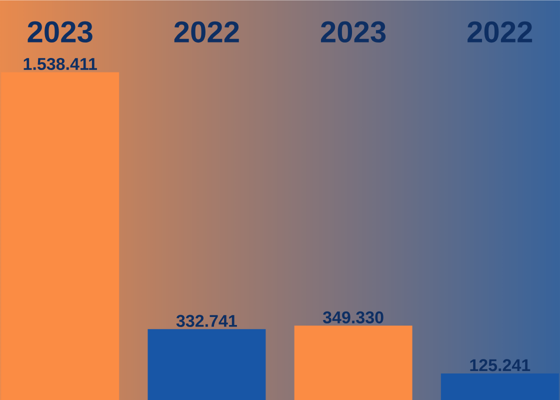 The height and width of the screenshot is (400, 560). Describe the element at coordinates (353, 317) in the screenshot. I see `data-label: 349.330` at that location.